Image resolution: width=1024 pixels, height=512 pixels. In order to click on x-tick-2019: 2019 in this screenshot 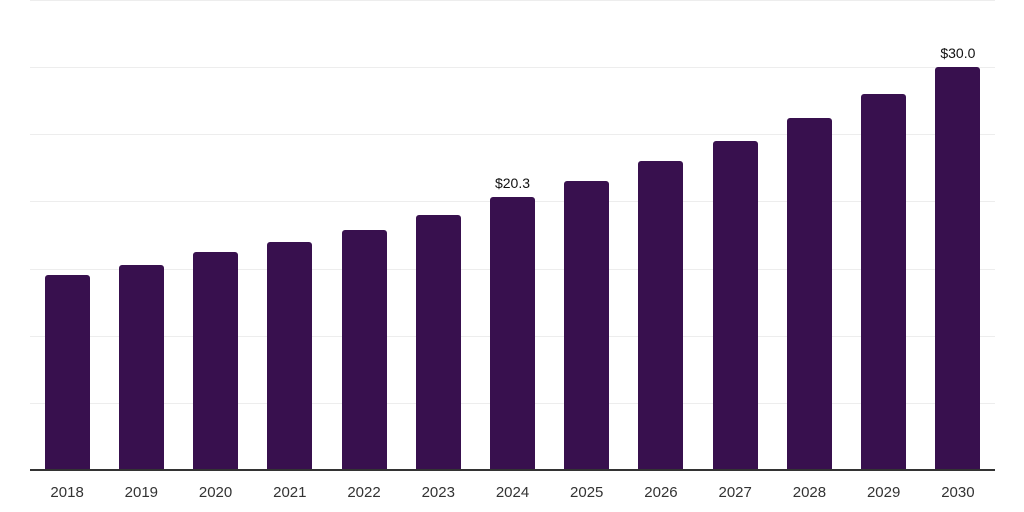, I will do `click(141, 492)`.